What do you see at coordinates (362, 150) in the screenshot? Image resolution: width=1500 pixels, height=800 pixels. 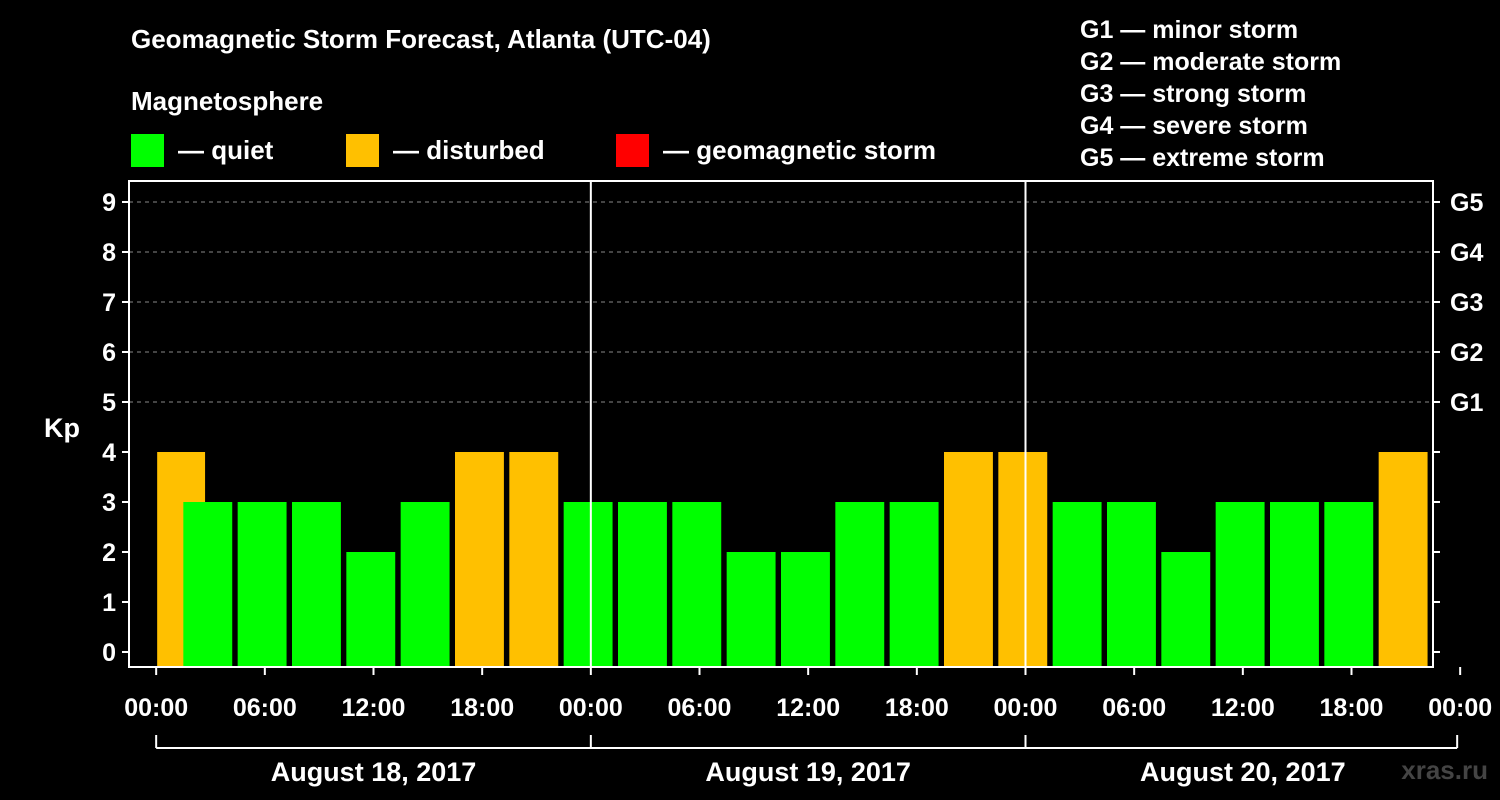 I see `legend-swatch-disturbed` at bounding box center [362, 150].